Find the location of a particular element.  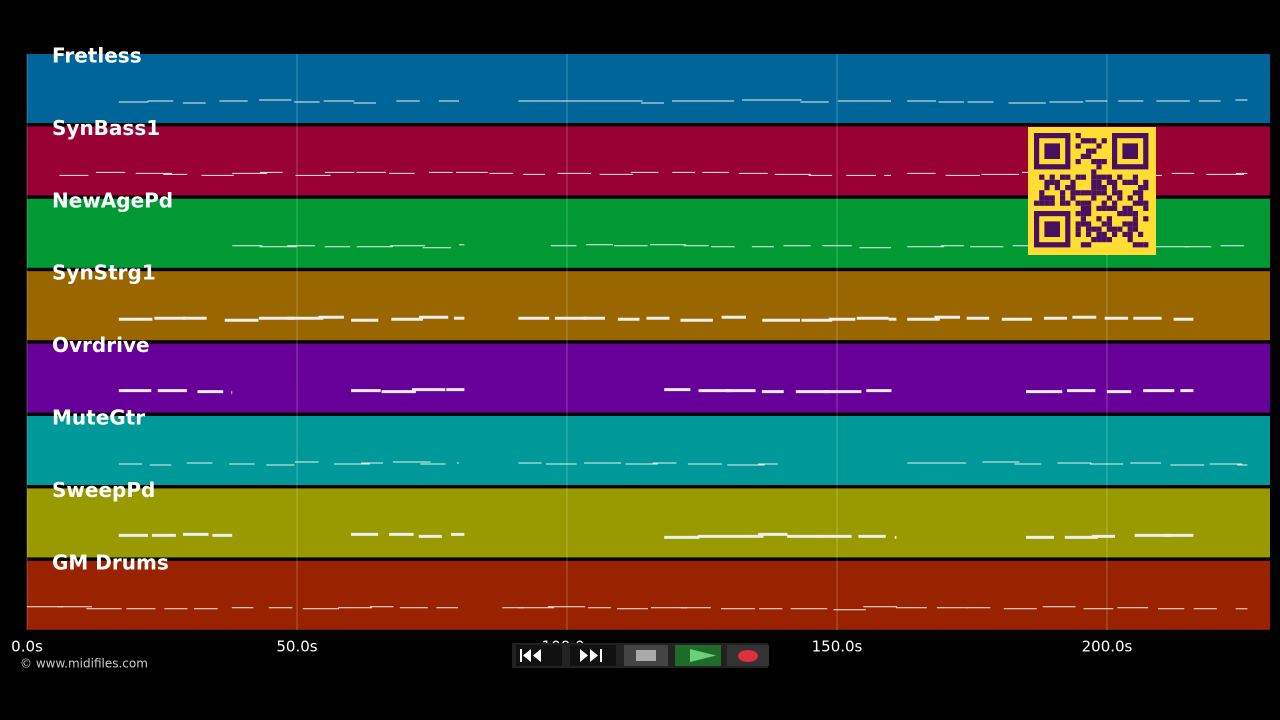

transport-controls is located at coordinates (640, 655).